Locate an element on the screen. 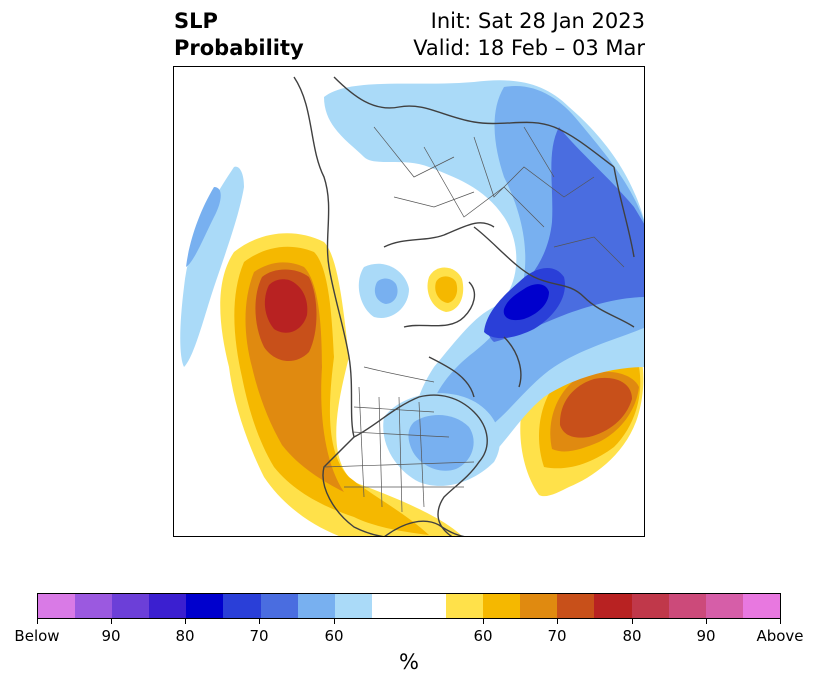 Image resolution: width=819 pixels, height=686 pixels. na-b65 is located at coordinates (441, 443).